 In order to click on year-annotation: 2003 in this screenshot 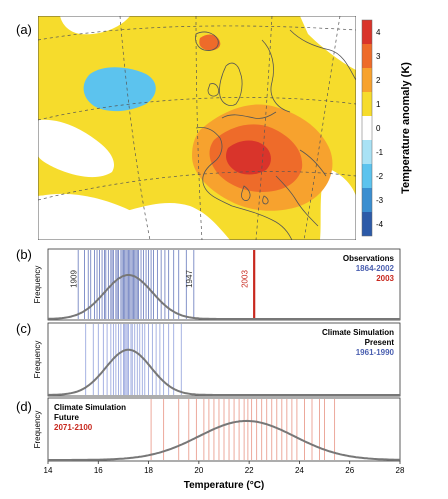, I will do `click(244, 279)`.